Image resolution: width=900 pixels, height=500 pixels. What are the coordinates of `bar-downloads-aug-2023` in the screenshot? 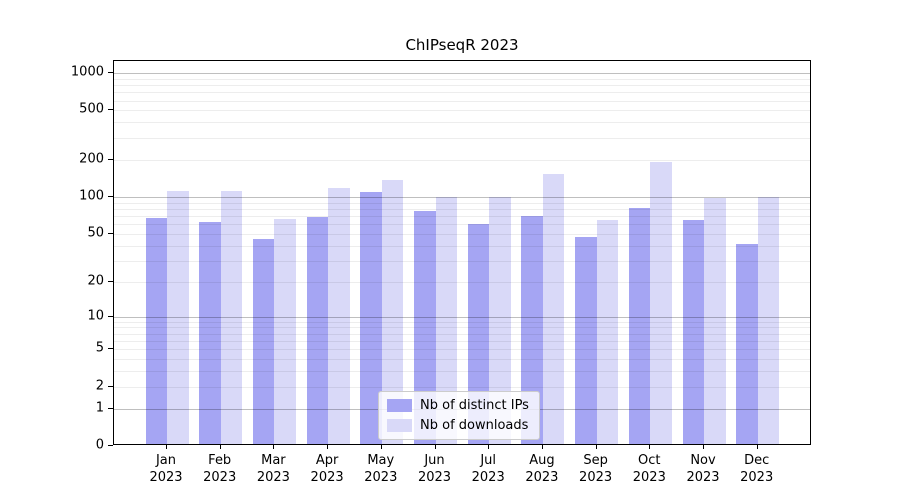 It's located at (553, 308).